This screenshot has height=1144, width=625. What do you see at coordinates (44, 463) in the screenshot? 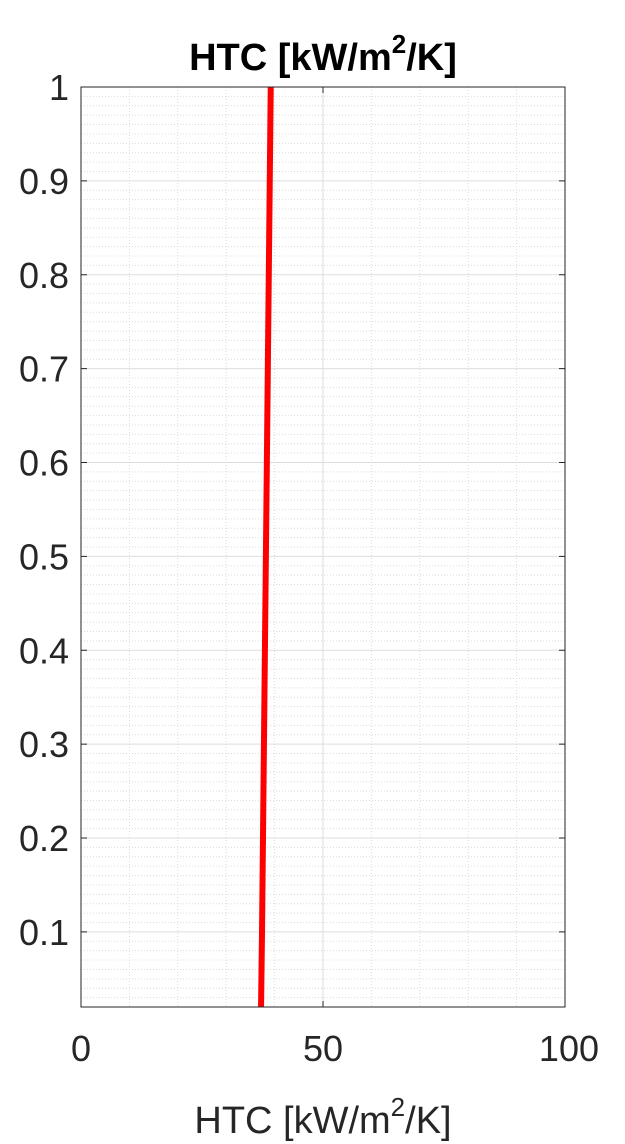
I see `y-tick-label: 0.6` at bounding box center [44, 463].